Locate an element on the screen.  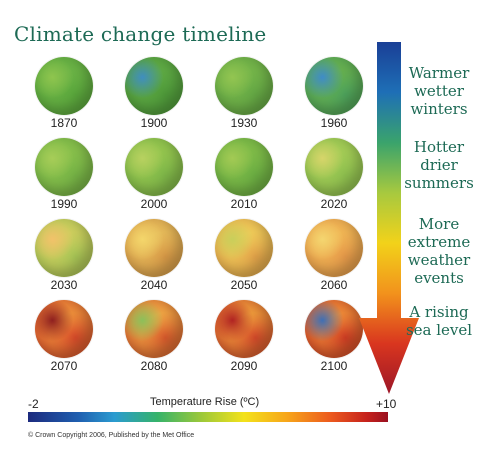
globe-2090: 2090 is located at coordinates (245, 335).